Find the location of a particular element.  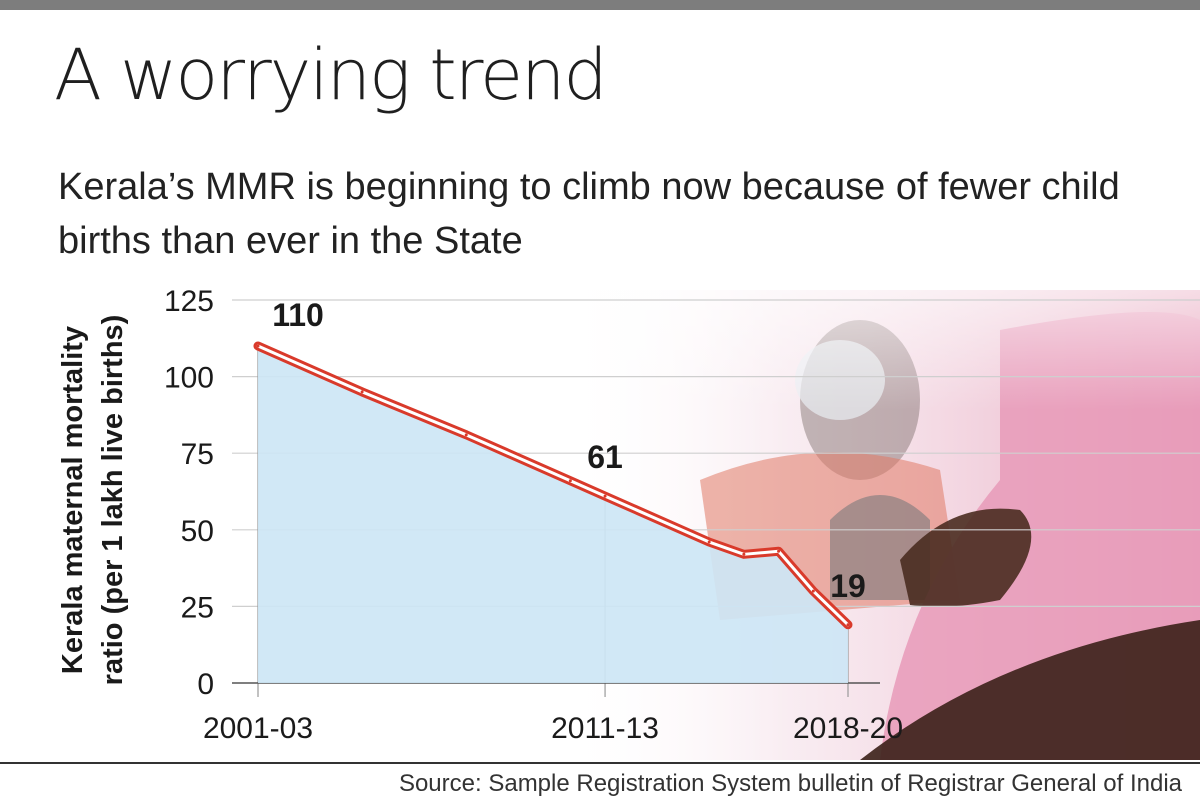

y-tick-label: 125 is located at coordinates (189, 301).